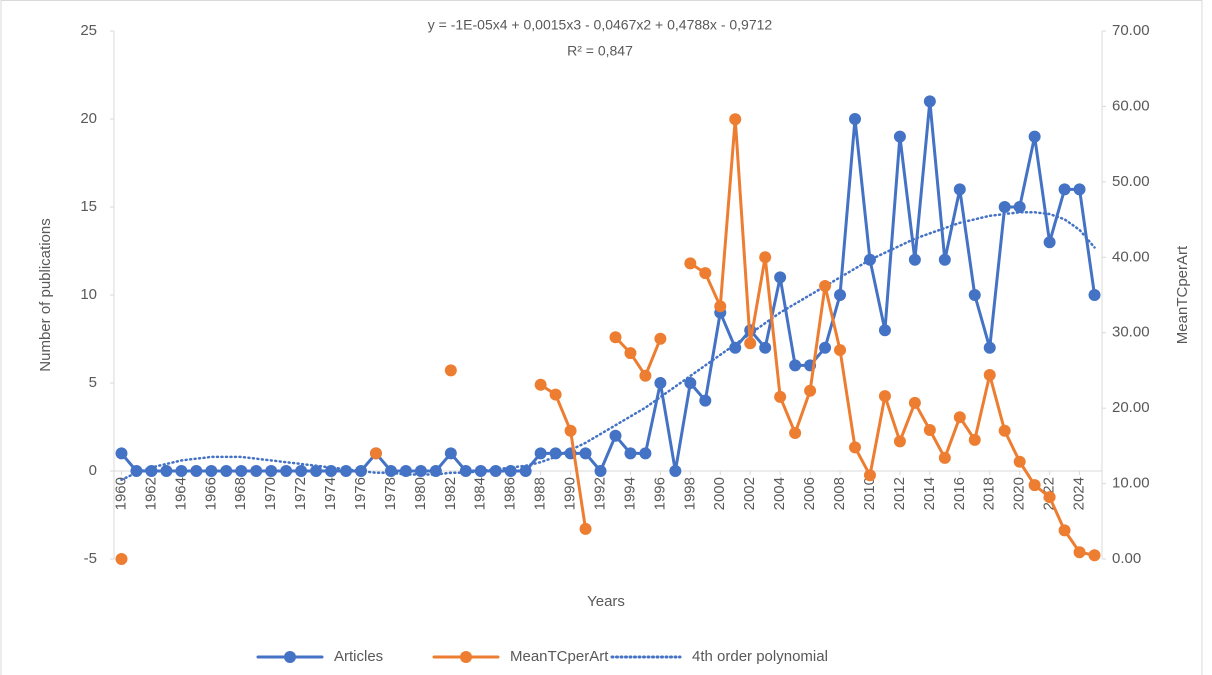 This screenshot has width=1212, height=675. I want to click on y-tick-label: 15, so click(88, 206).